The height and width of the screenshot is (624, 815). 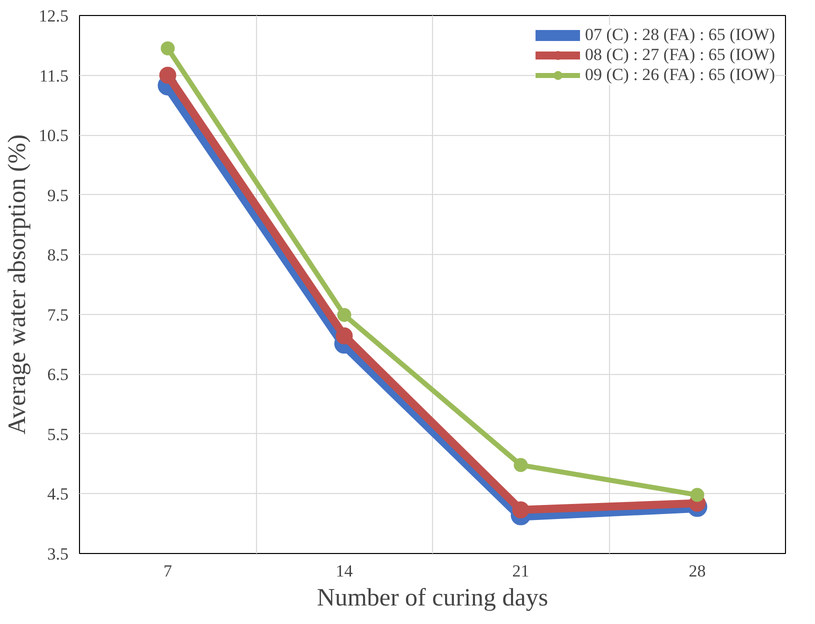 I want to click on x-axis-title: Number of curing days, so click(x=432, y=598).